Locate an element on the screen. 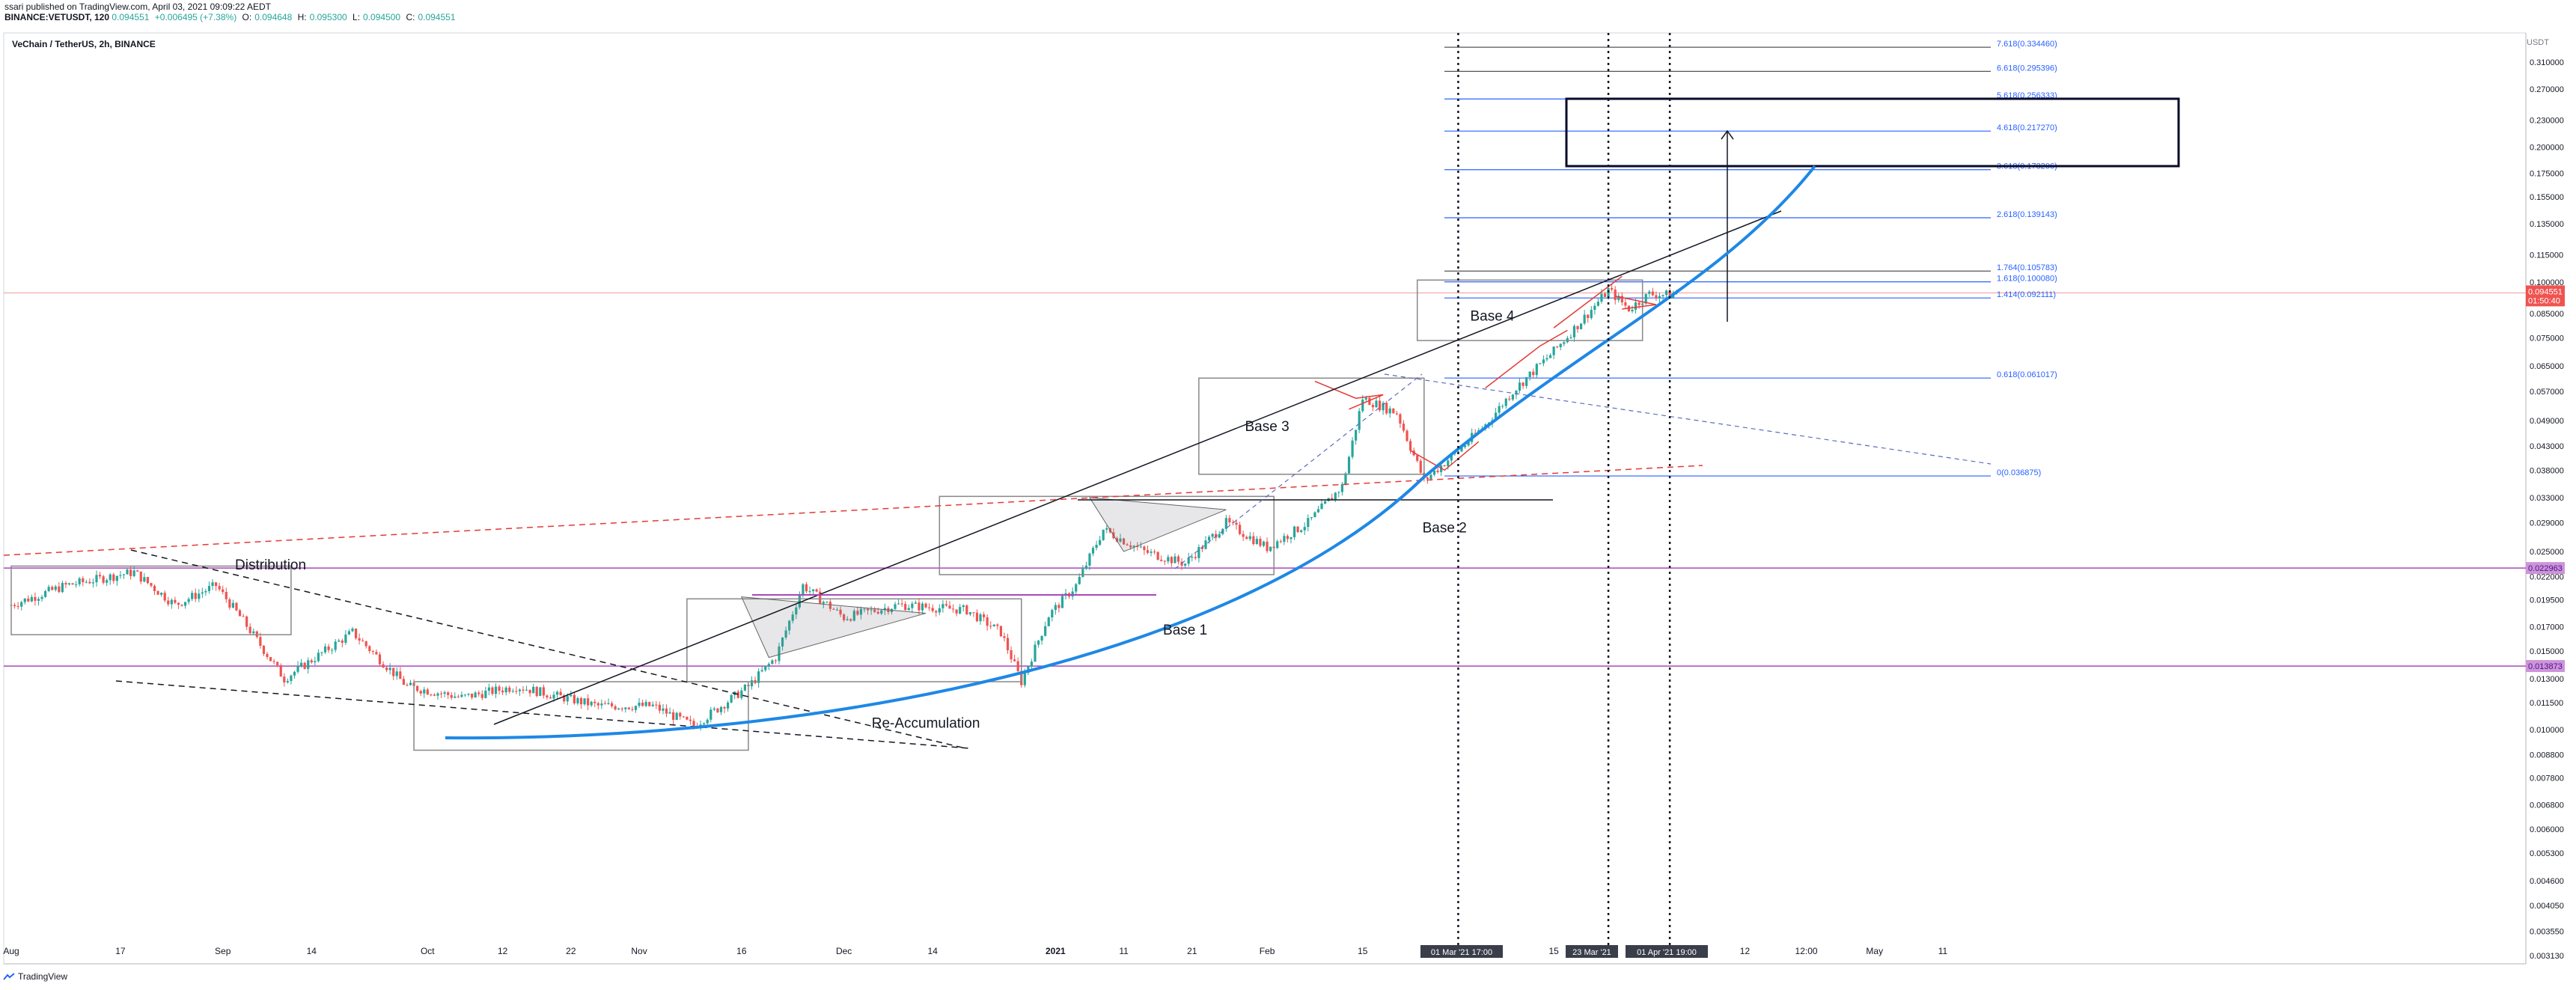  y-tick-label: 0.015000 is located at coordinates (2547, 651).